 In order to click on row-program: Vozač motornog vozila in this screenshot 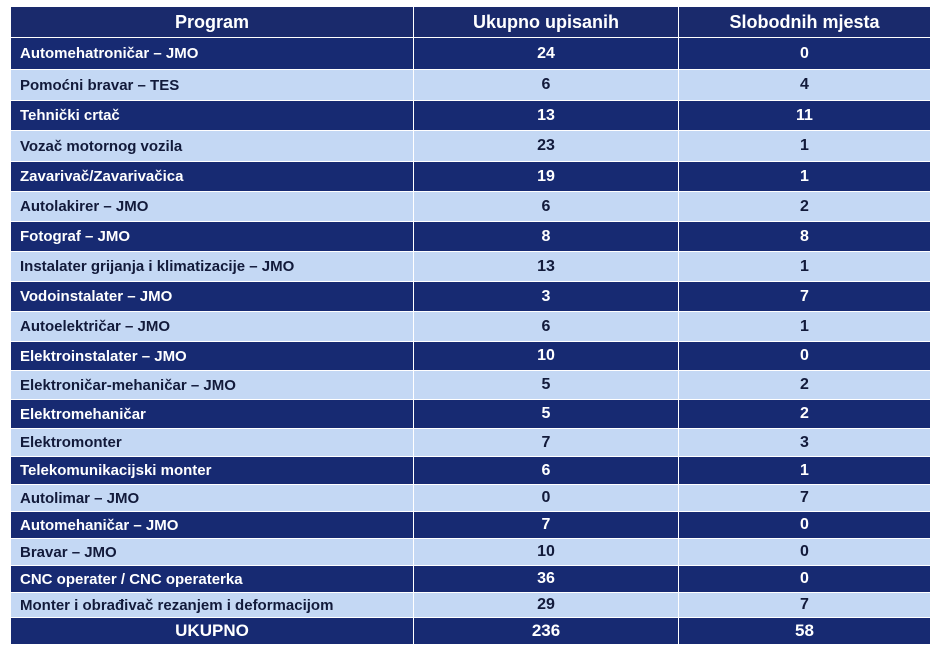, I will do `click(212, 146)`.